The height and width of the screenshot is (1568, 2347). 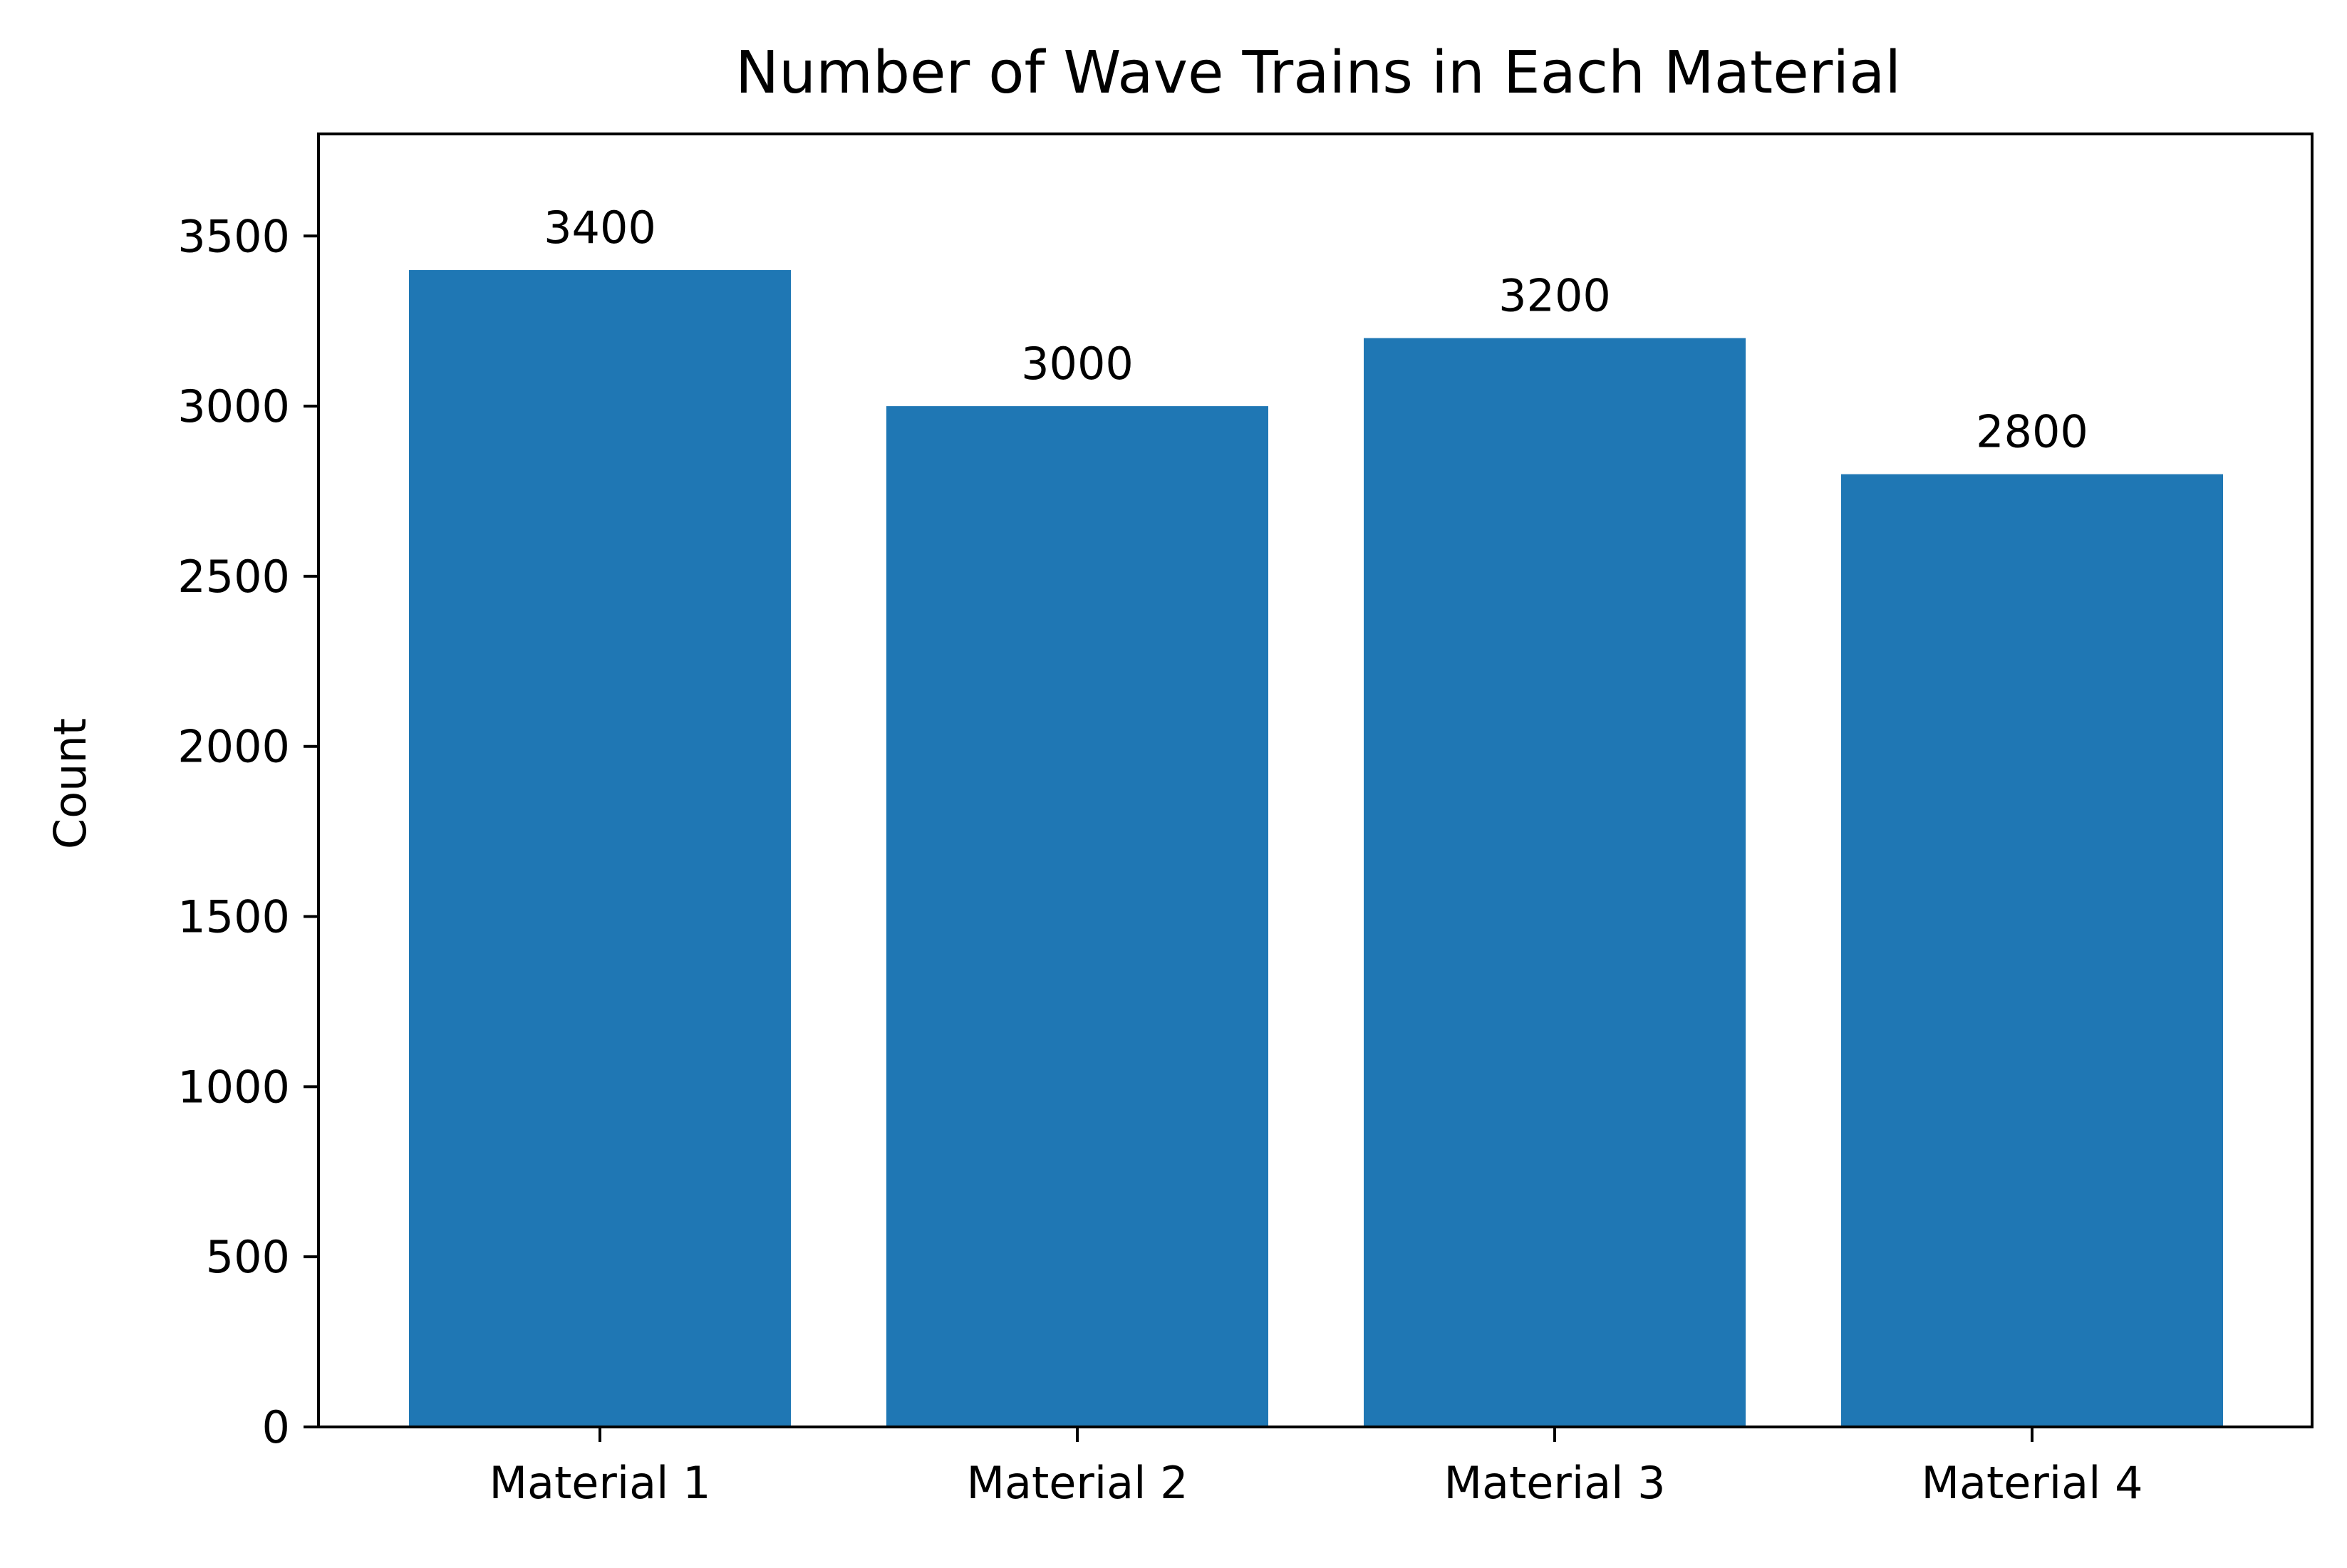 I want to click on y-axis-label-group: Count, so click(x=70, y=783).